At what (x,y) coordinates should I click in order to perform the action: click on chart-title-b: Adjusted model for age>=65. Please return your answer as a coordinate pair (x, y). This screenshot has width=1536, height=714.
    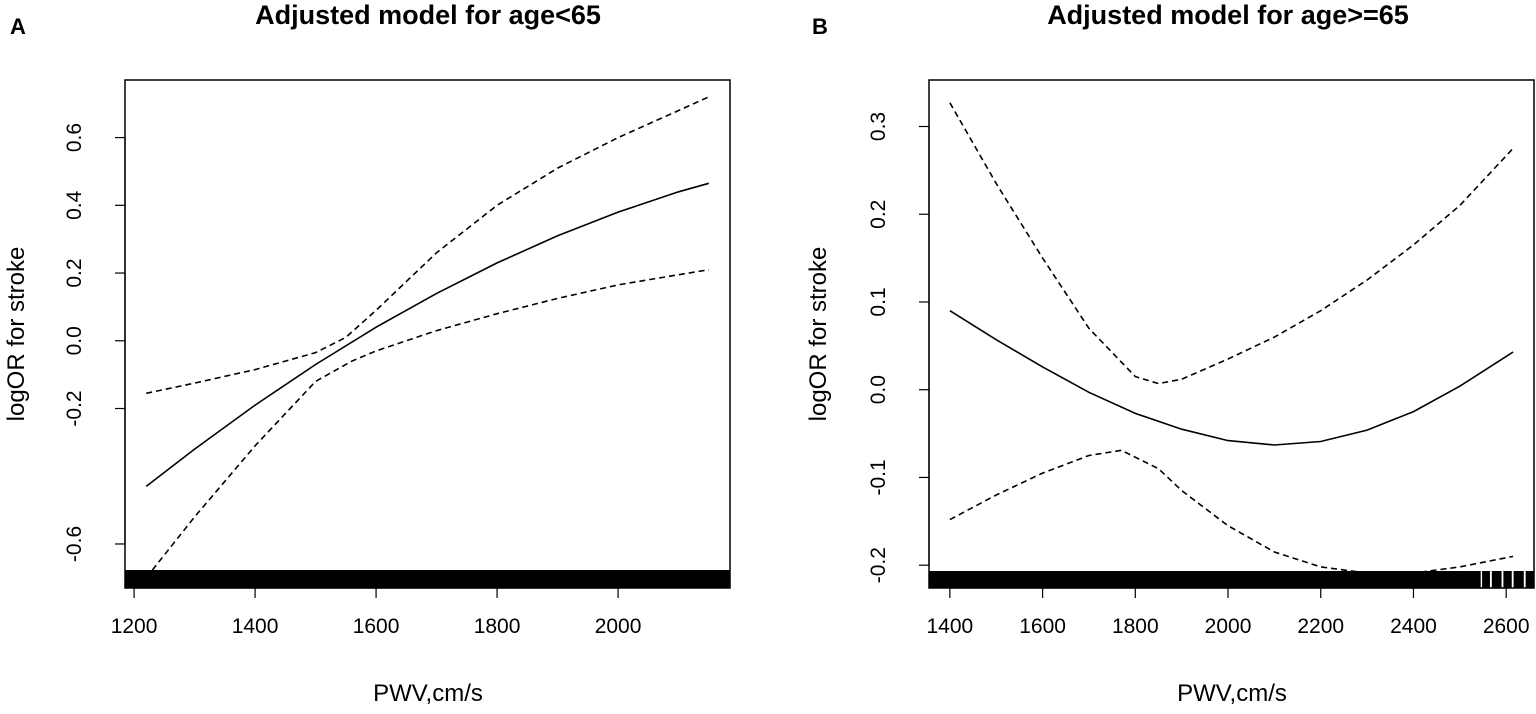
    Looking at the image, I should click on (1228, 15).